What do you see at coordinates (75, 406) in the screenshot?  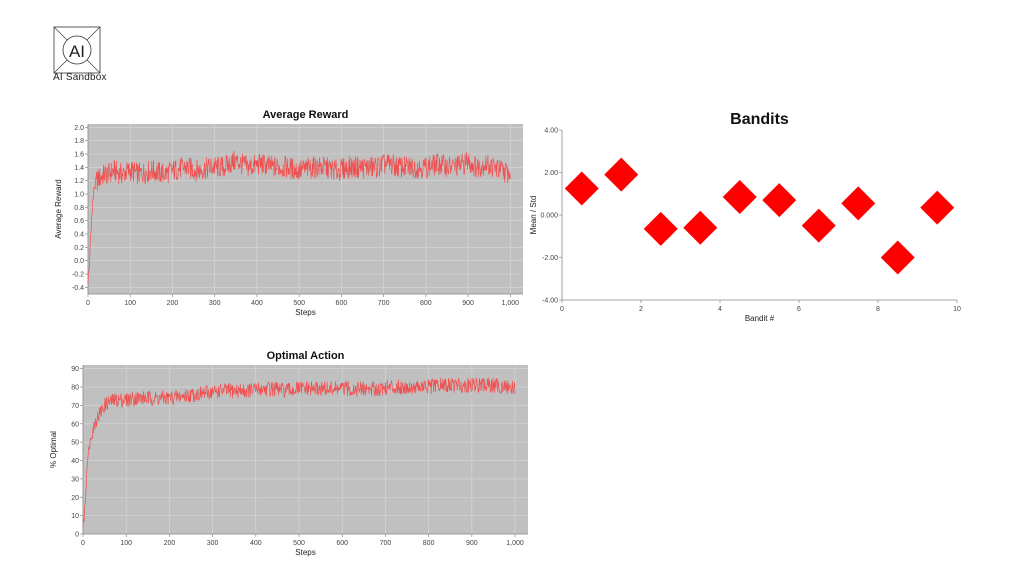 I see `y-tick-label: 70` at bounding box center [75, 406].